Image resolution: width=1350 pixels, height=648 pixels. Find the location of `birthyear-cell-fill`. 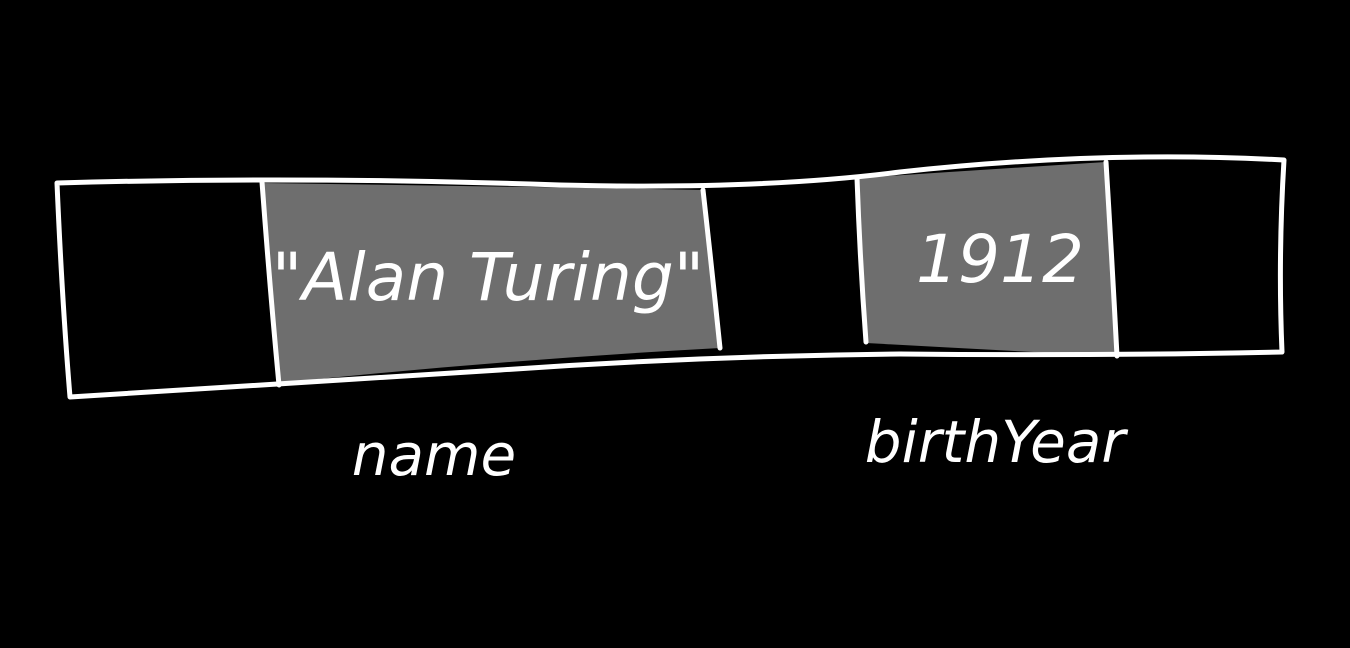

birthyear-cell-fill is located at coordinates (987, 259).